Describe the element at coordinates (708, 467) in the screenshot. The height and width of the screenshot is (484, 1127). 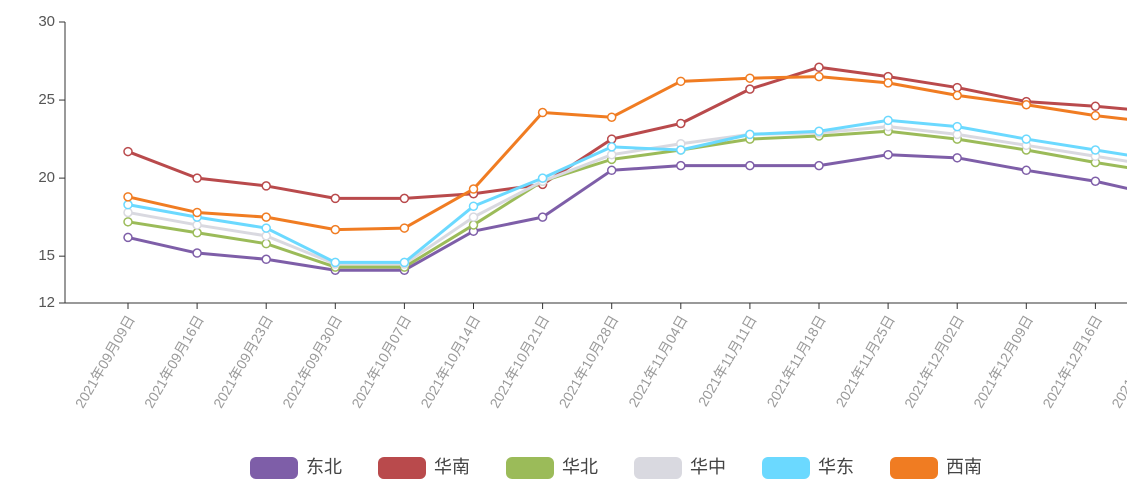
I see `legend-label: 华中` at that location.